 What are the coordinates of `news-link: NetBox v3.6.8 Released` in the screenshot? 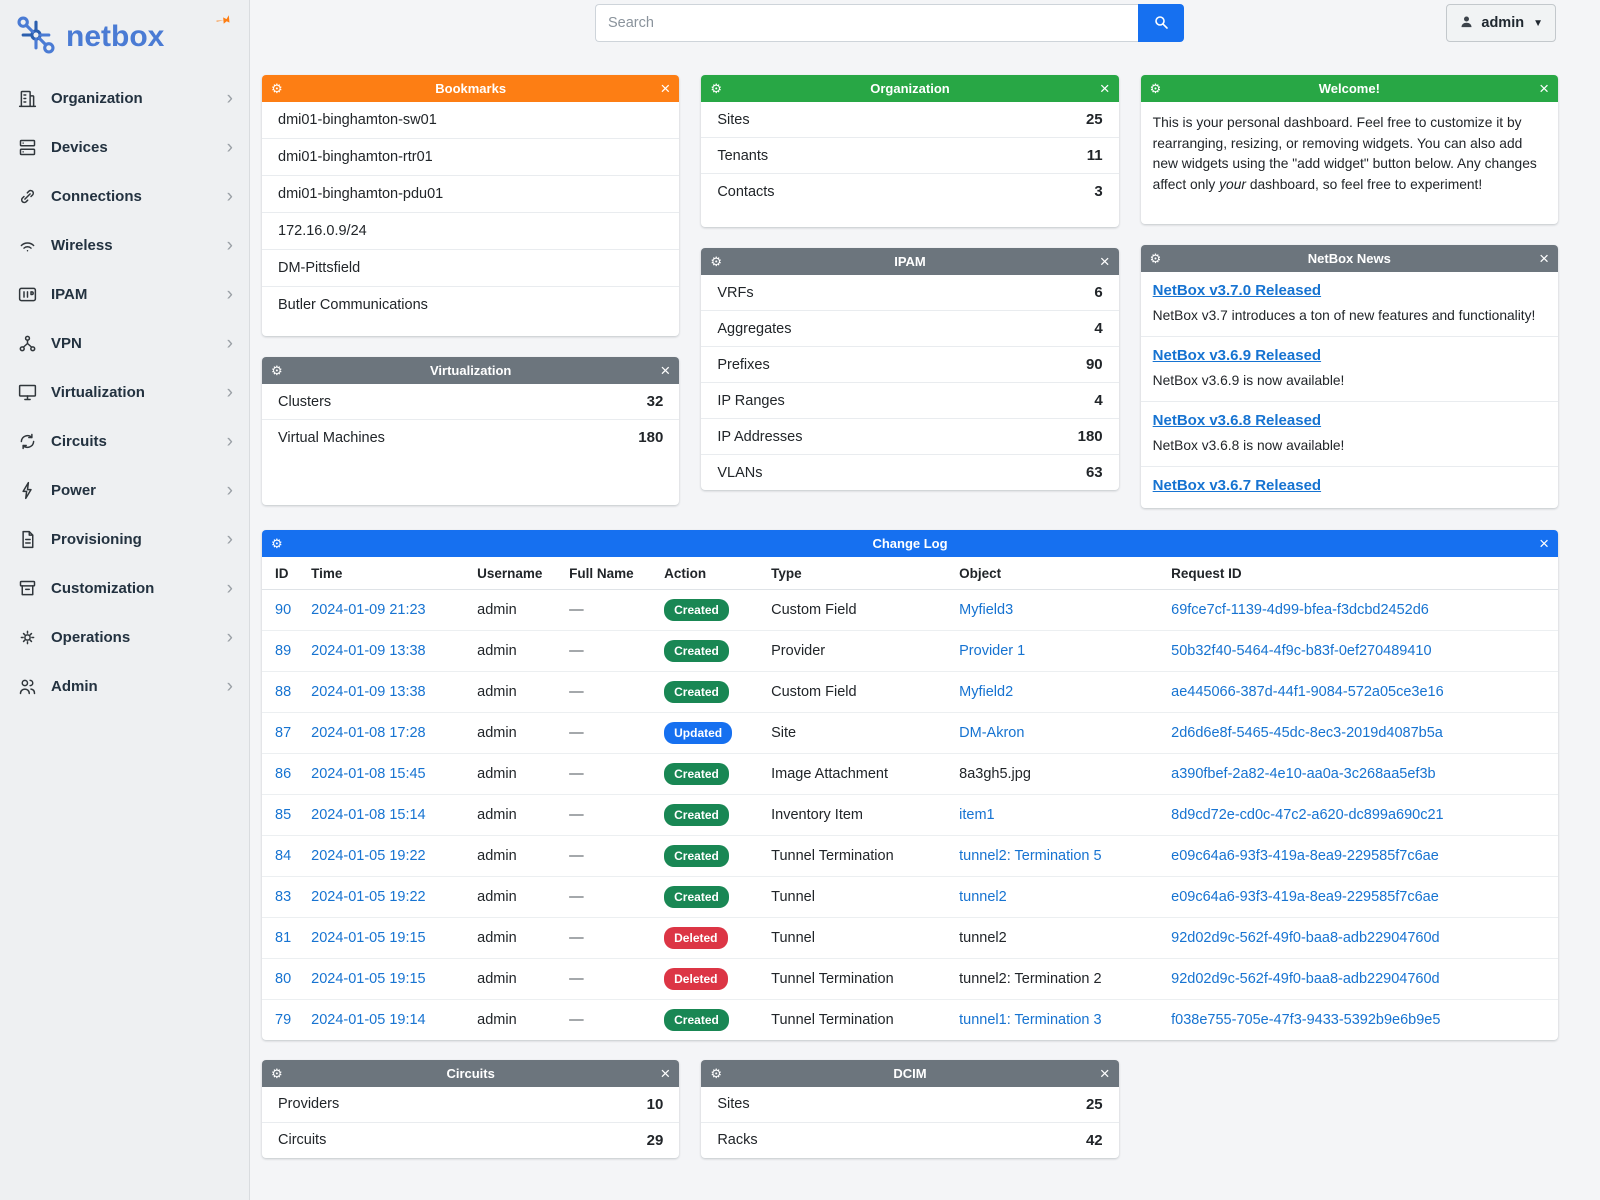 It's located at (1237, 420).